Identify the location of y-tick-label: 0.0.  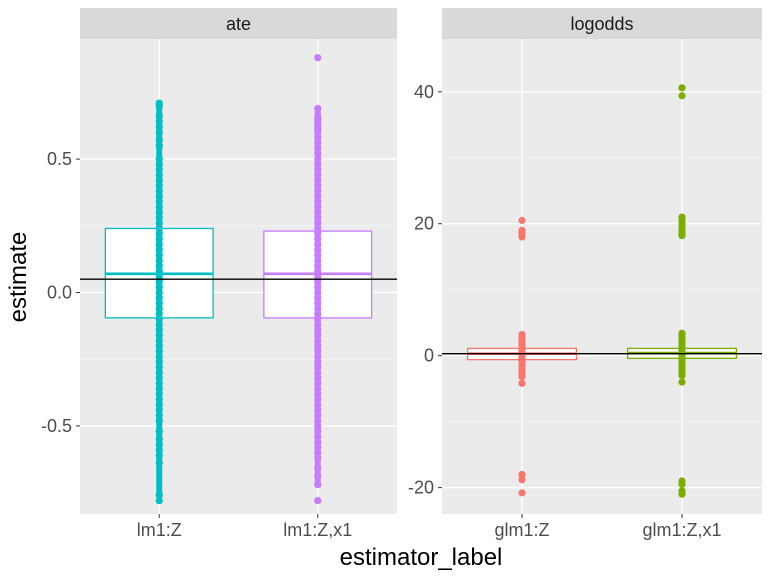
(59, 293).